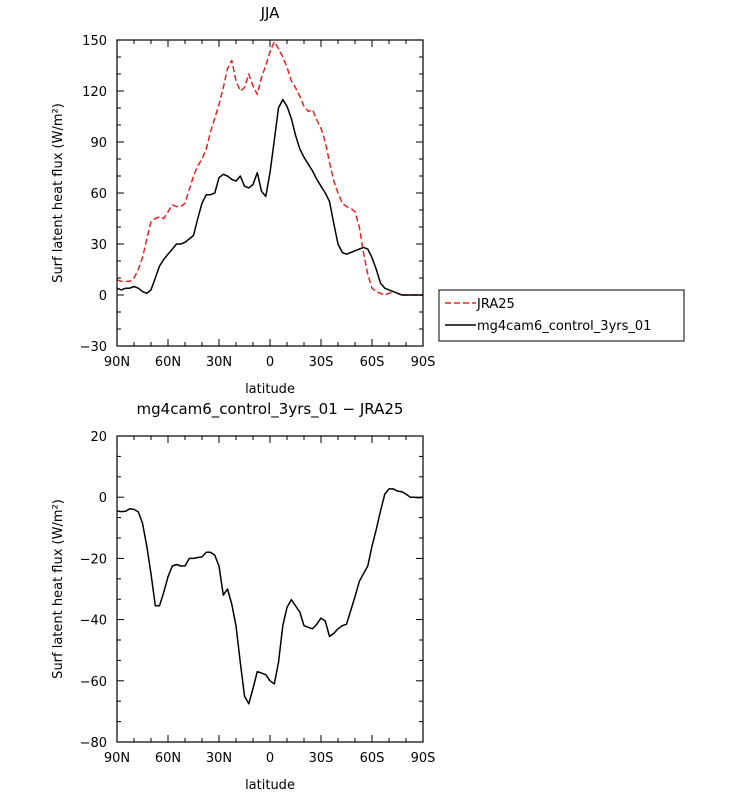  Describe the element at coordinates (219, 758) in the screenshot. I see `bottom-xtick-label: 30N` at that location.